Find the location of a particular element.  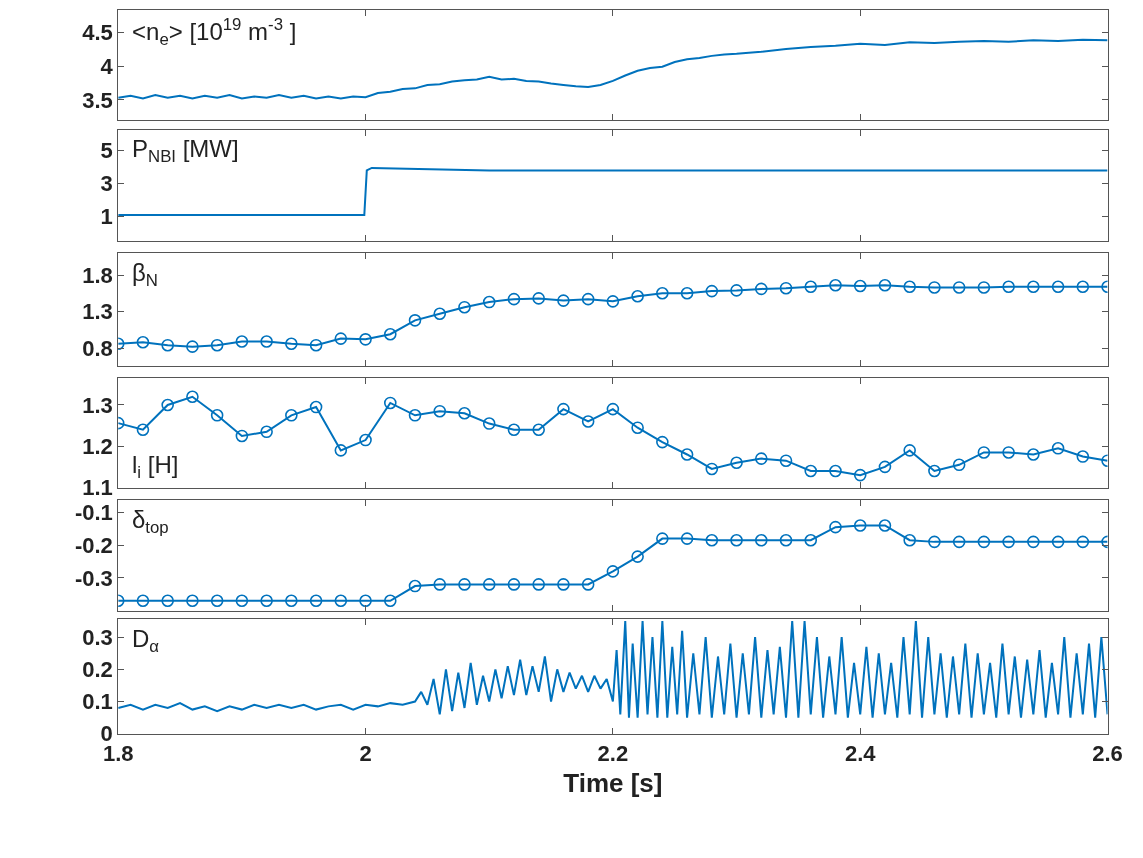

y-tick-label: 0 is located at coordinates (106, 734).